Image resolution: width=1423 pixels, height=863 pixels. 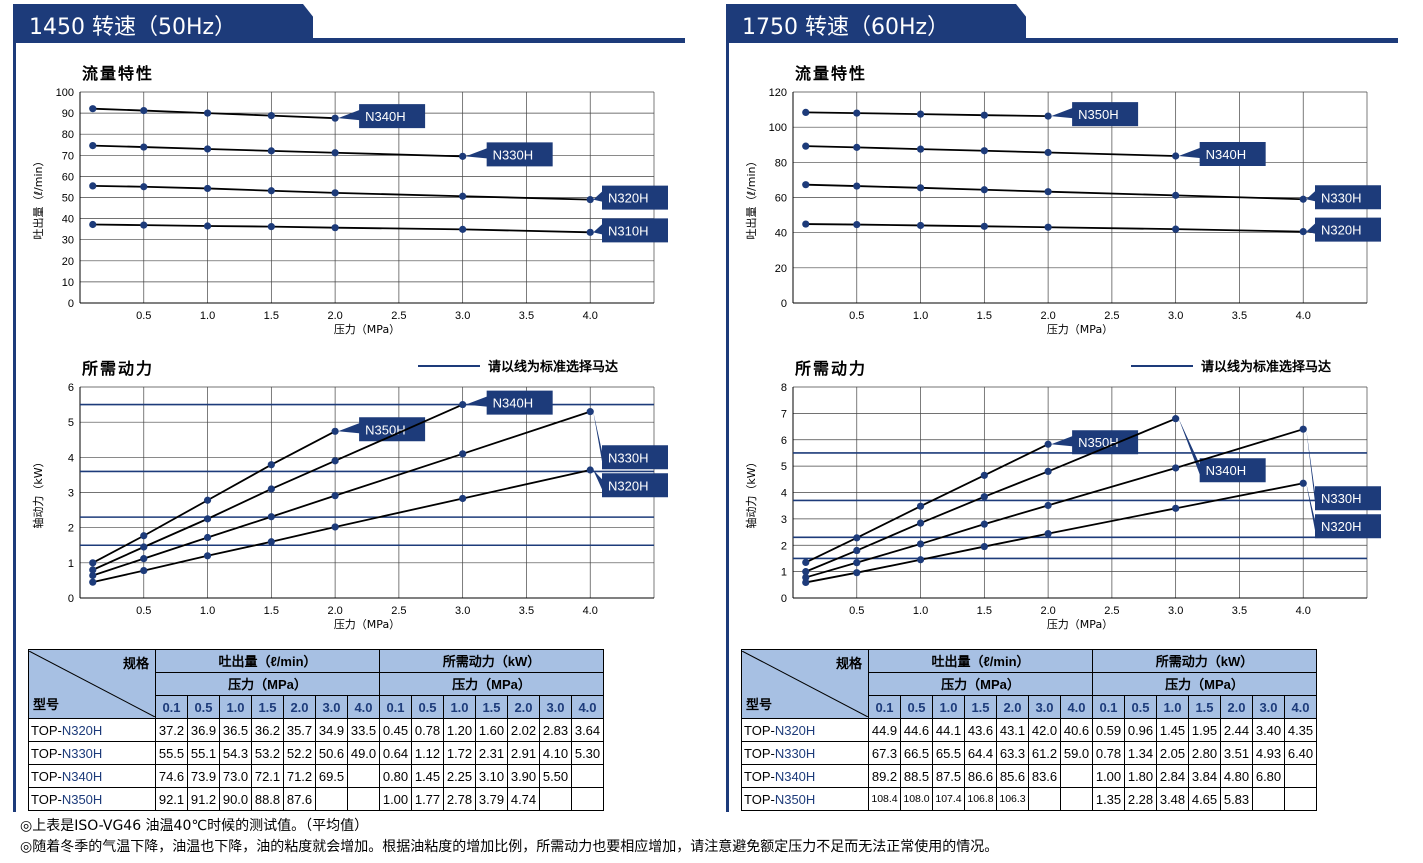 What do you see at coordinates (1080, 624) in the screenshot?
I see `x-axis-label: 压力（MPa）` at bounding box center [1080, 624].